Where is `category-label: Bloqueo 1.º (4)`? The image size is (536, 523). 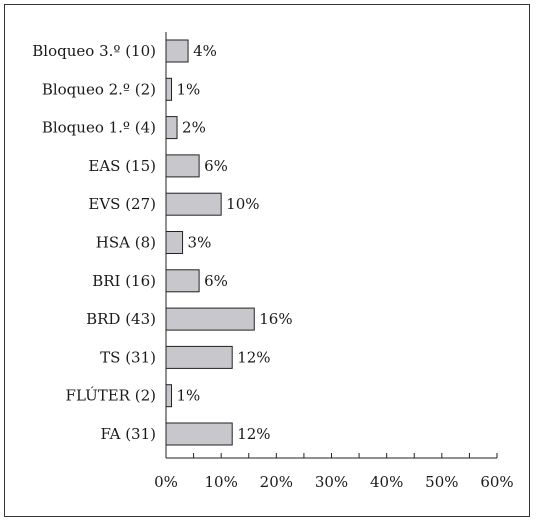
category-label: Bloqueo 1.º (4) is located at coordinates (99, 128).